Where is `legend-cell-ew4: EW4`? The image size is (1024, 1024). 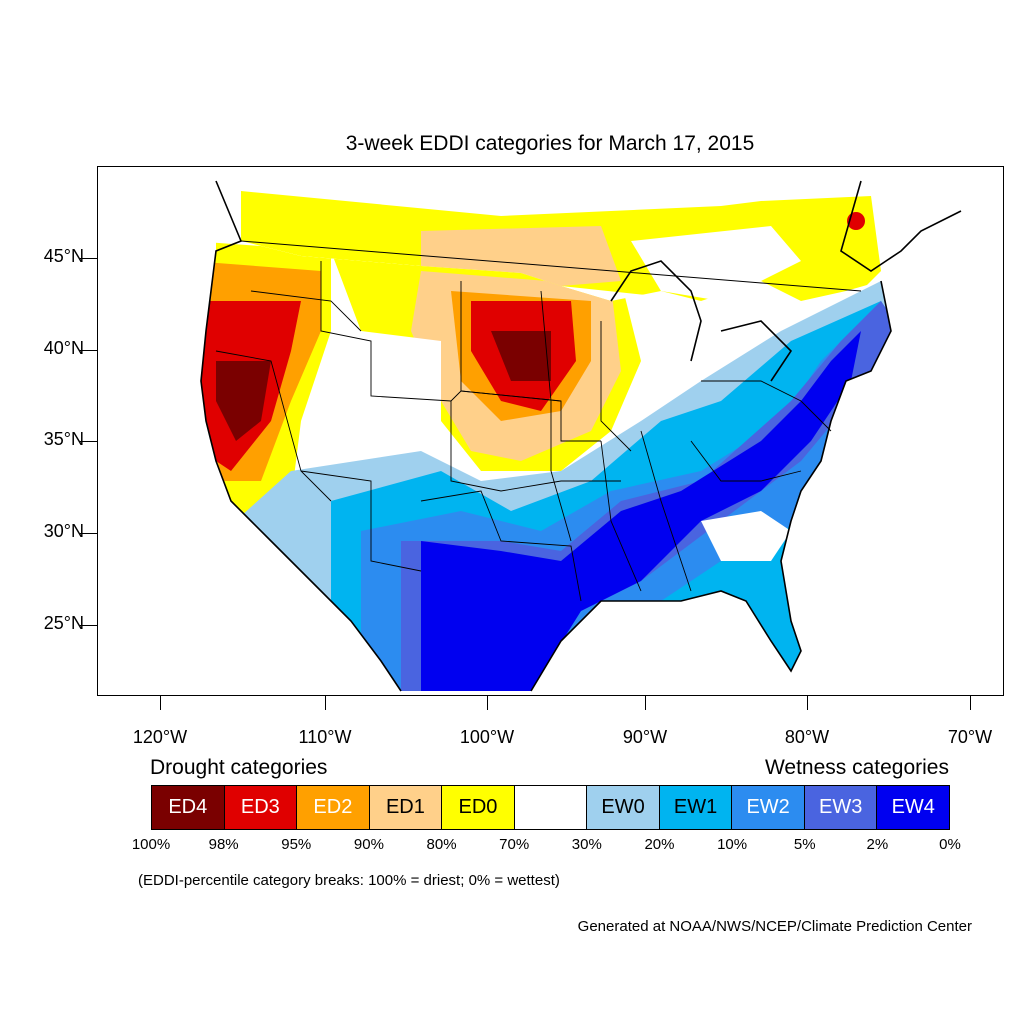
legend-cell-ew4: EW4 is located at coordinates (913, 807).